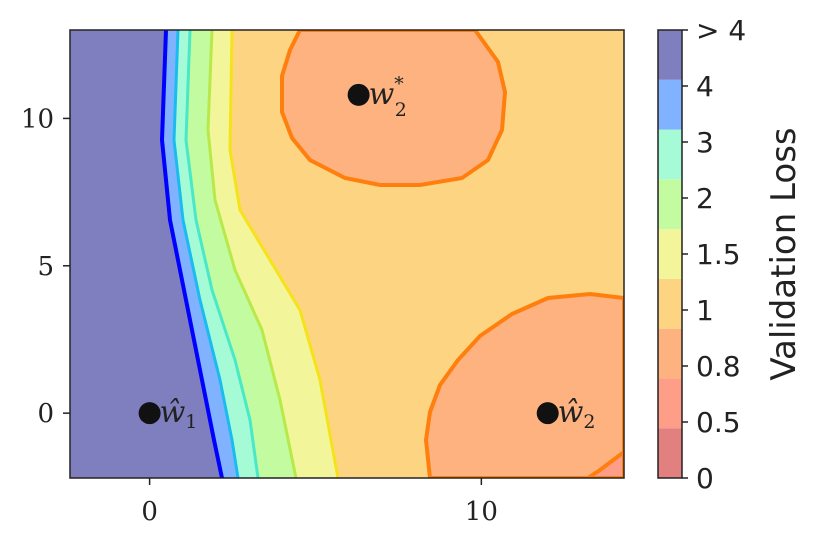 The height and width of the screenshot is (547, 822). What do you see at coordinates (481, 512) in the screenshot?
I see `x-tick-label: 10` at bounding box center [481, 512].